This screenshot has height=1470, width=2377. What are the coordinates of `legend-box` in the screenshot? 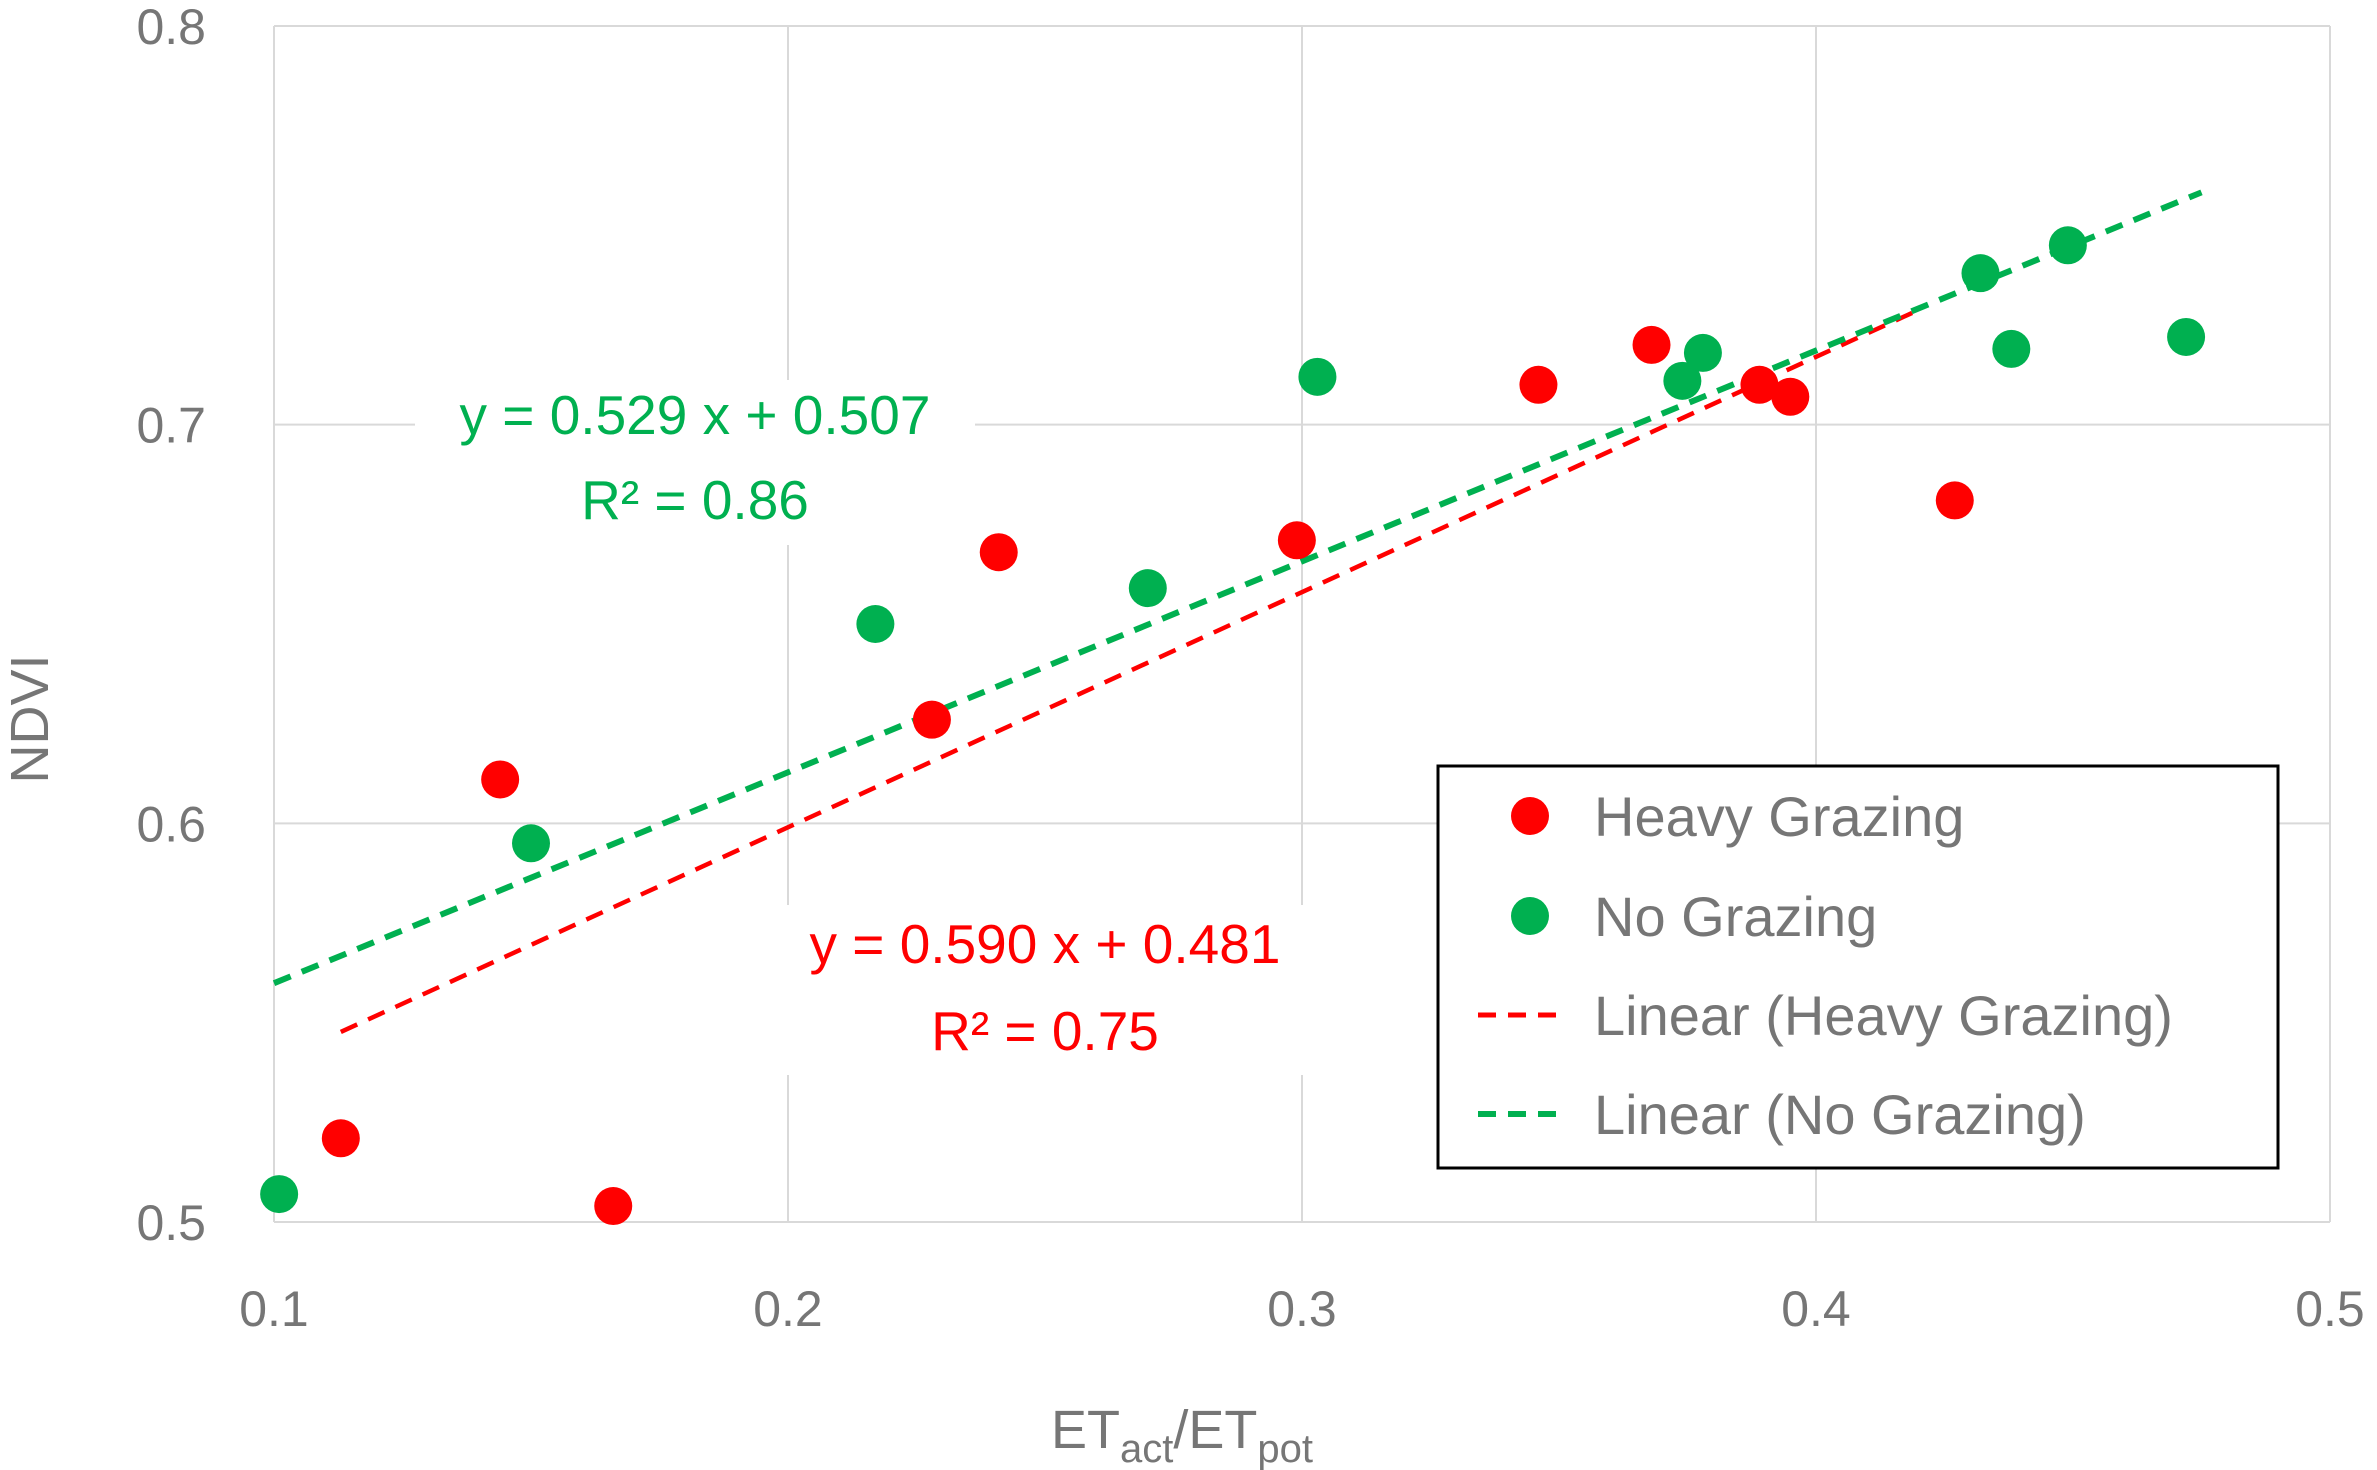 It's located at (1858, 967).